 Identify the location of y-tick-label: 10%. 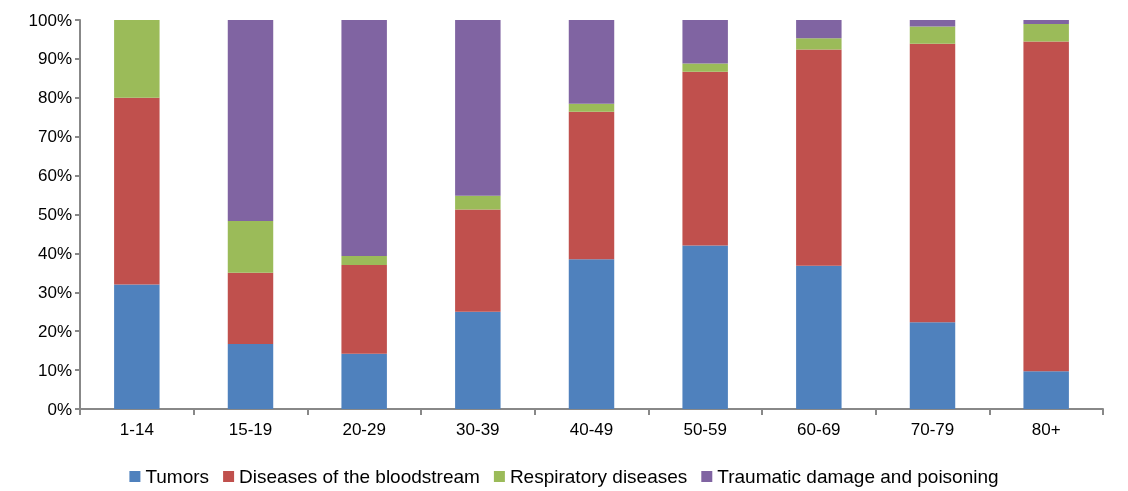
(54, 370).